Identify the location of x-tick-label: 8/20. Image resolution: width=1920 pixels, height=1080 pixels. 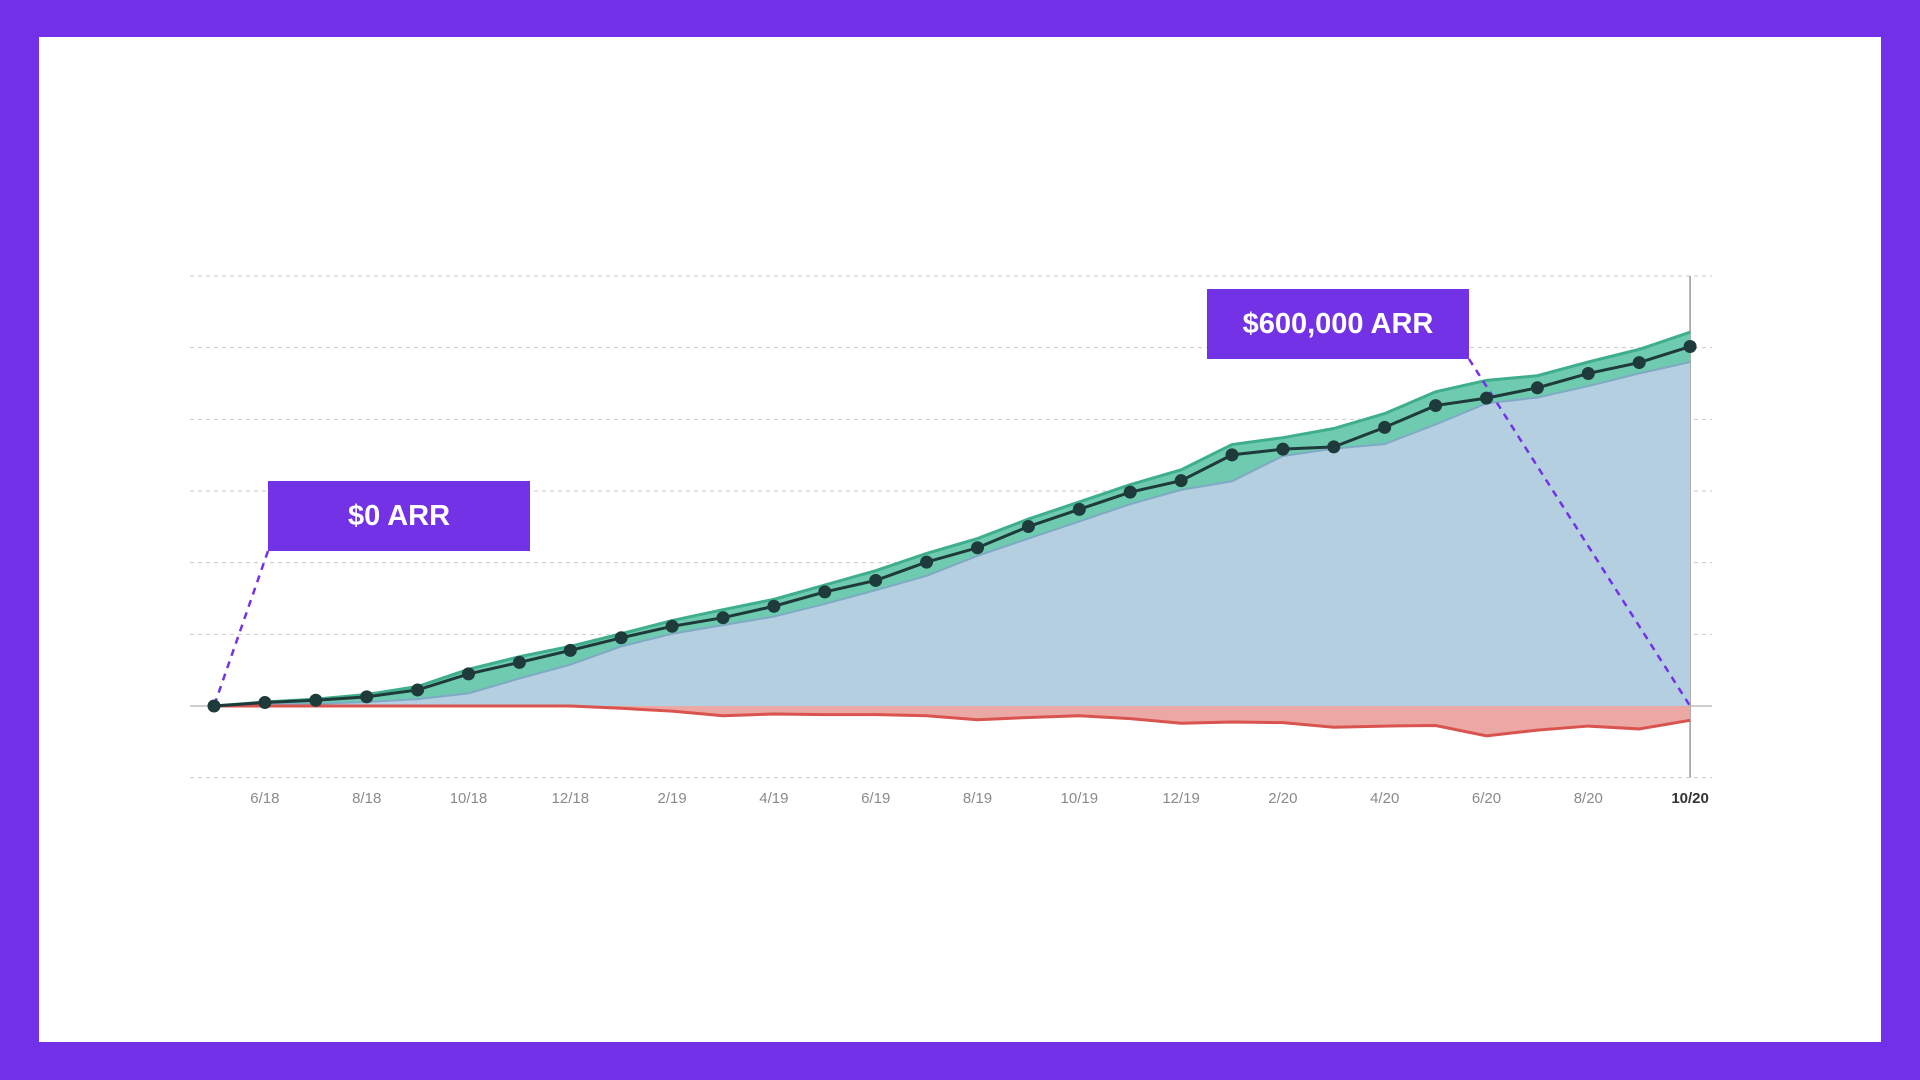
(1588, 798).